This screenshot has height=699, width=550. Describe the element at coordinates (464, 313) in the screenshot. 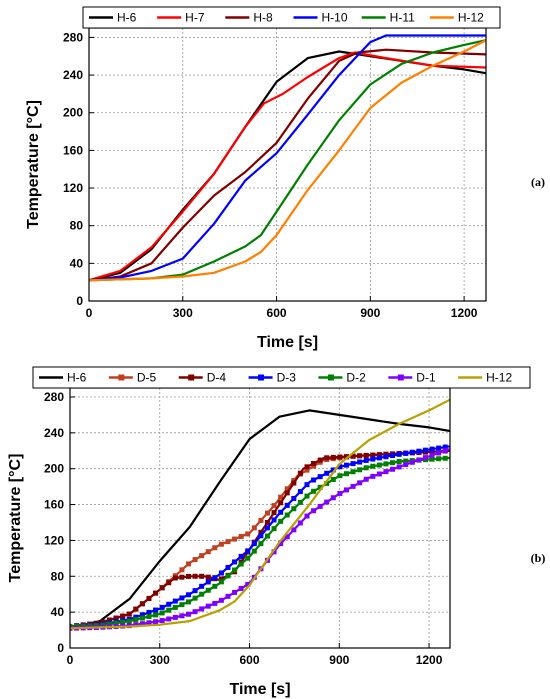

I see `x-tick-label: 1200` at that location.